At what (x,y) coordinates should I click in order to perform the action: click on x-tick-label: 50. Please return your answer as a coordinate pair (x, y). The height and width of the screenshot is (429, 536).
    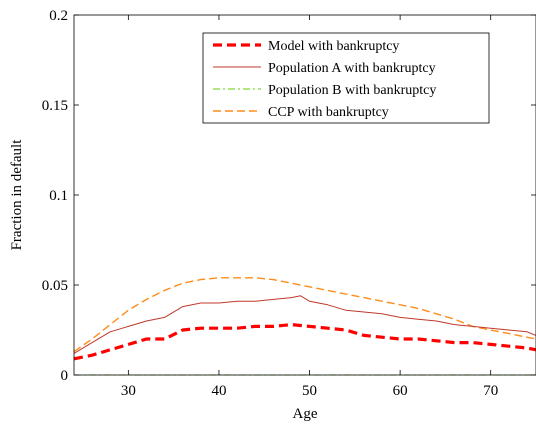
    Looking at the image, I should click on (309, 391).